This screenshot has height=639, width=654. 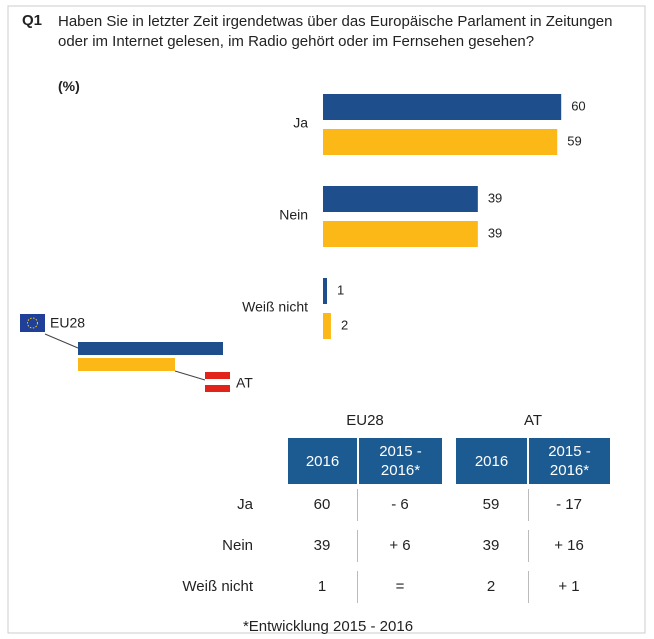 I want to click on footnote: *Entwicklung 2015 - 2016, so click(x=328, y=626).